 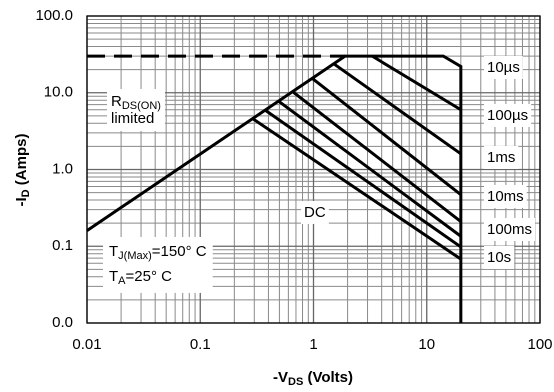 I want to click on series-label: DC, so click(x=315, y=212).